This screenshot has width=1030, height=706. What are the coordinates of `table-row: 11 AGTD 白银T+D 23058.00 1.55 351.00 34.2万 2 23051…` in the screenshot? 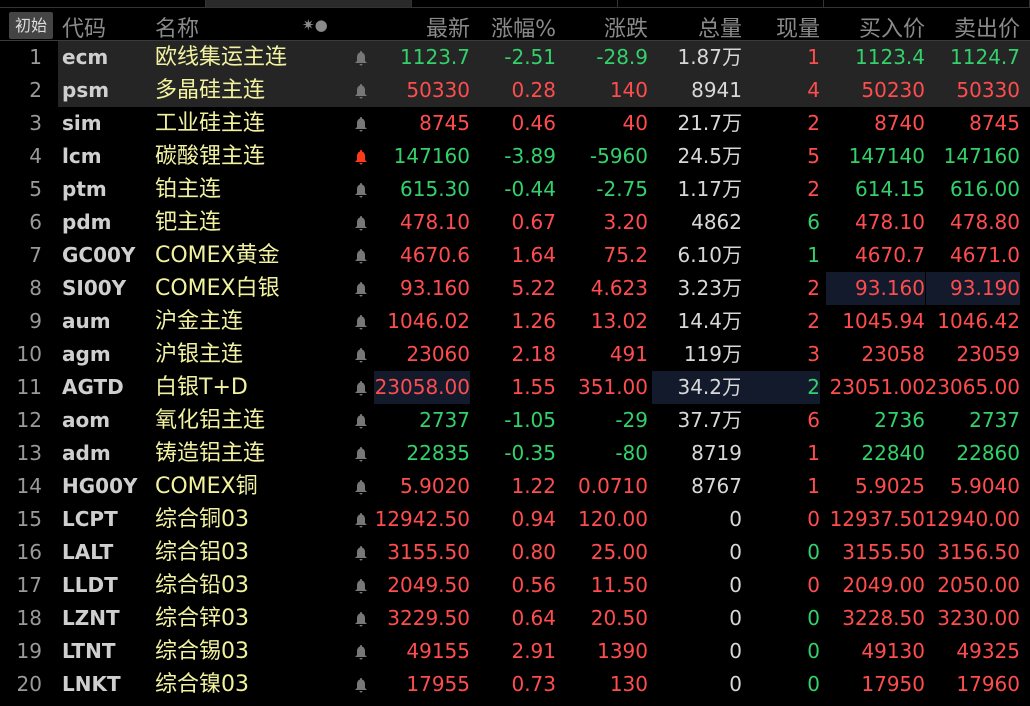 It's located at (515, 387).